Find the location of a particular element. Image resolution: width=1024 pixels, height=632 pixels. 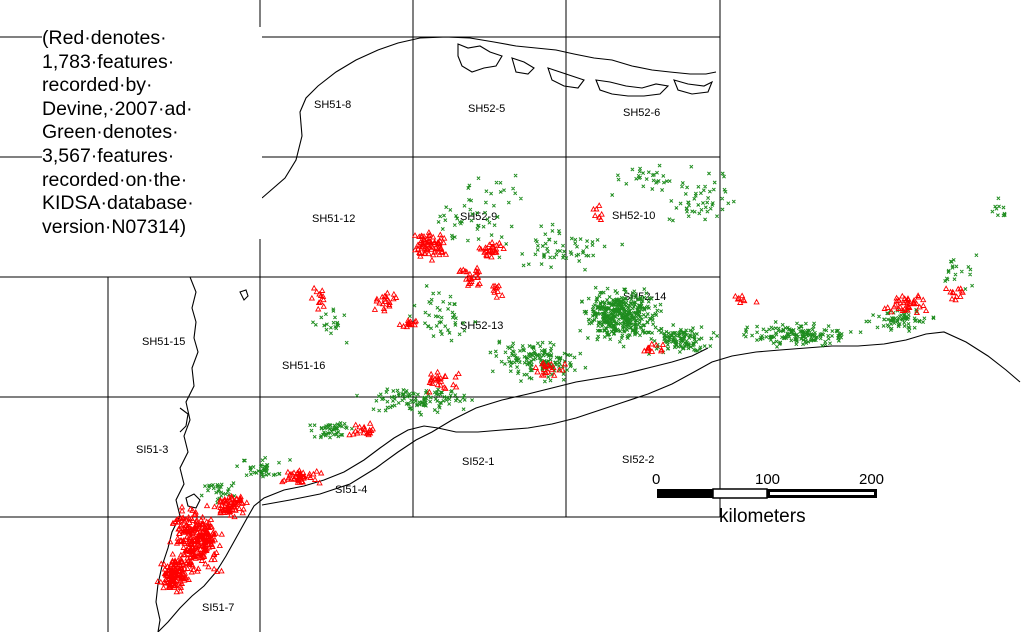

coastline-north-islands is located at coordinates (585, 70).